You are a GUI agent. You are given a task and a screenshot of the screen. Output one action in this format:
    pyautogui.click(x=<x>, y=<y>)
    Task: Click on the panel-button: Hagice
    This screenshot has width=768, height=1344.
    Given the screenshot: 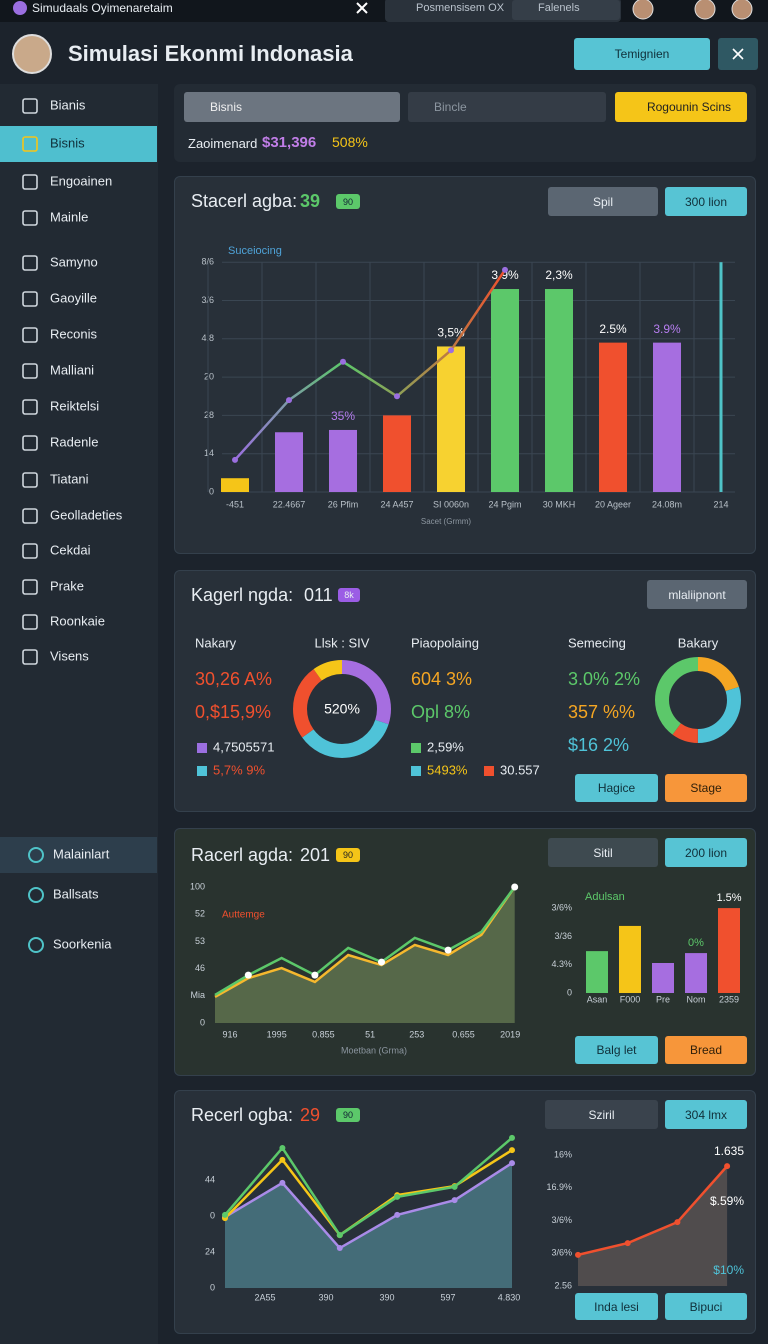 What is the action you would take?
    pyautogui.click(x=616, y=788)
    